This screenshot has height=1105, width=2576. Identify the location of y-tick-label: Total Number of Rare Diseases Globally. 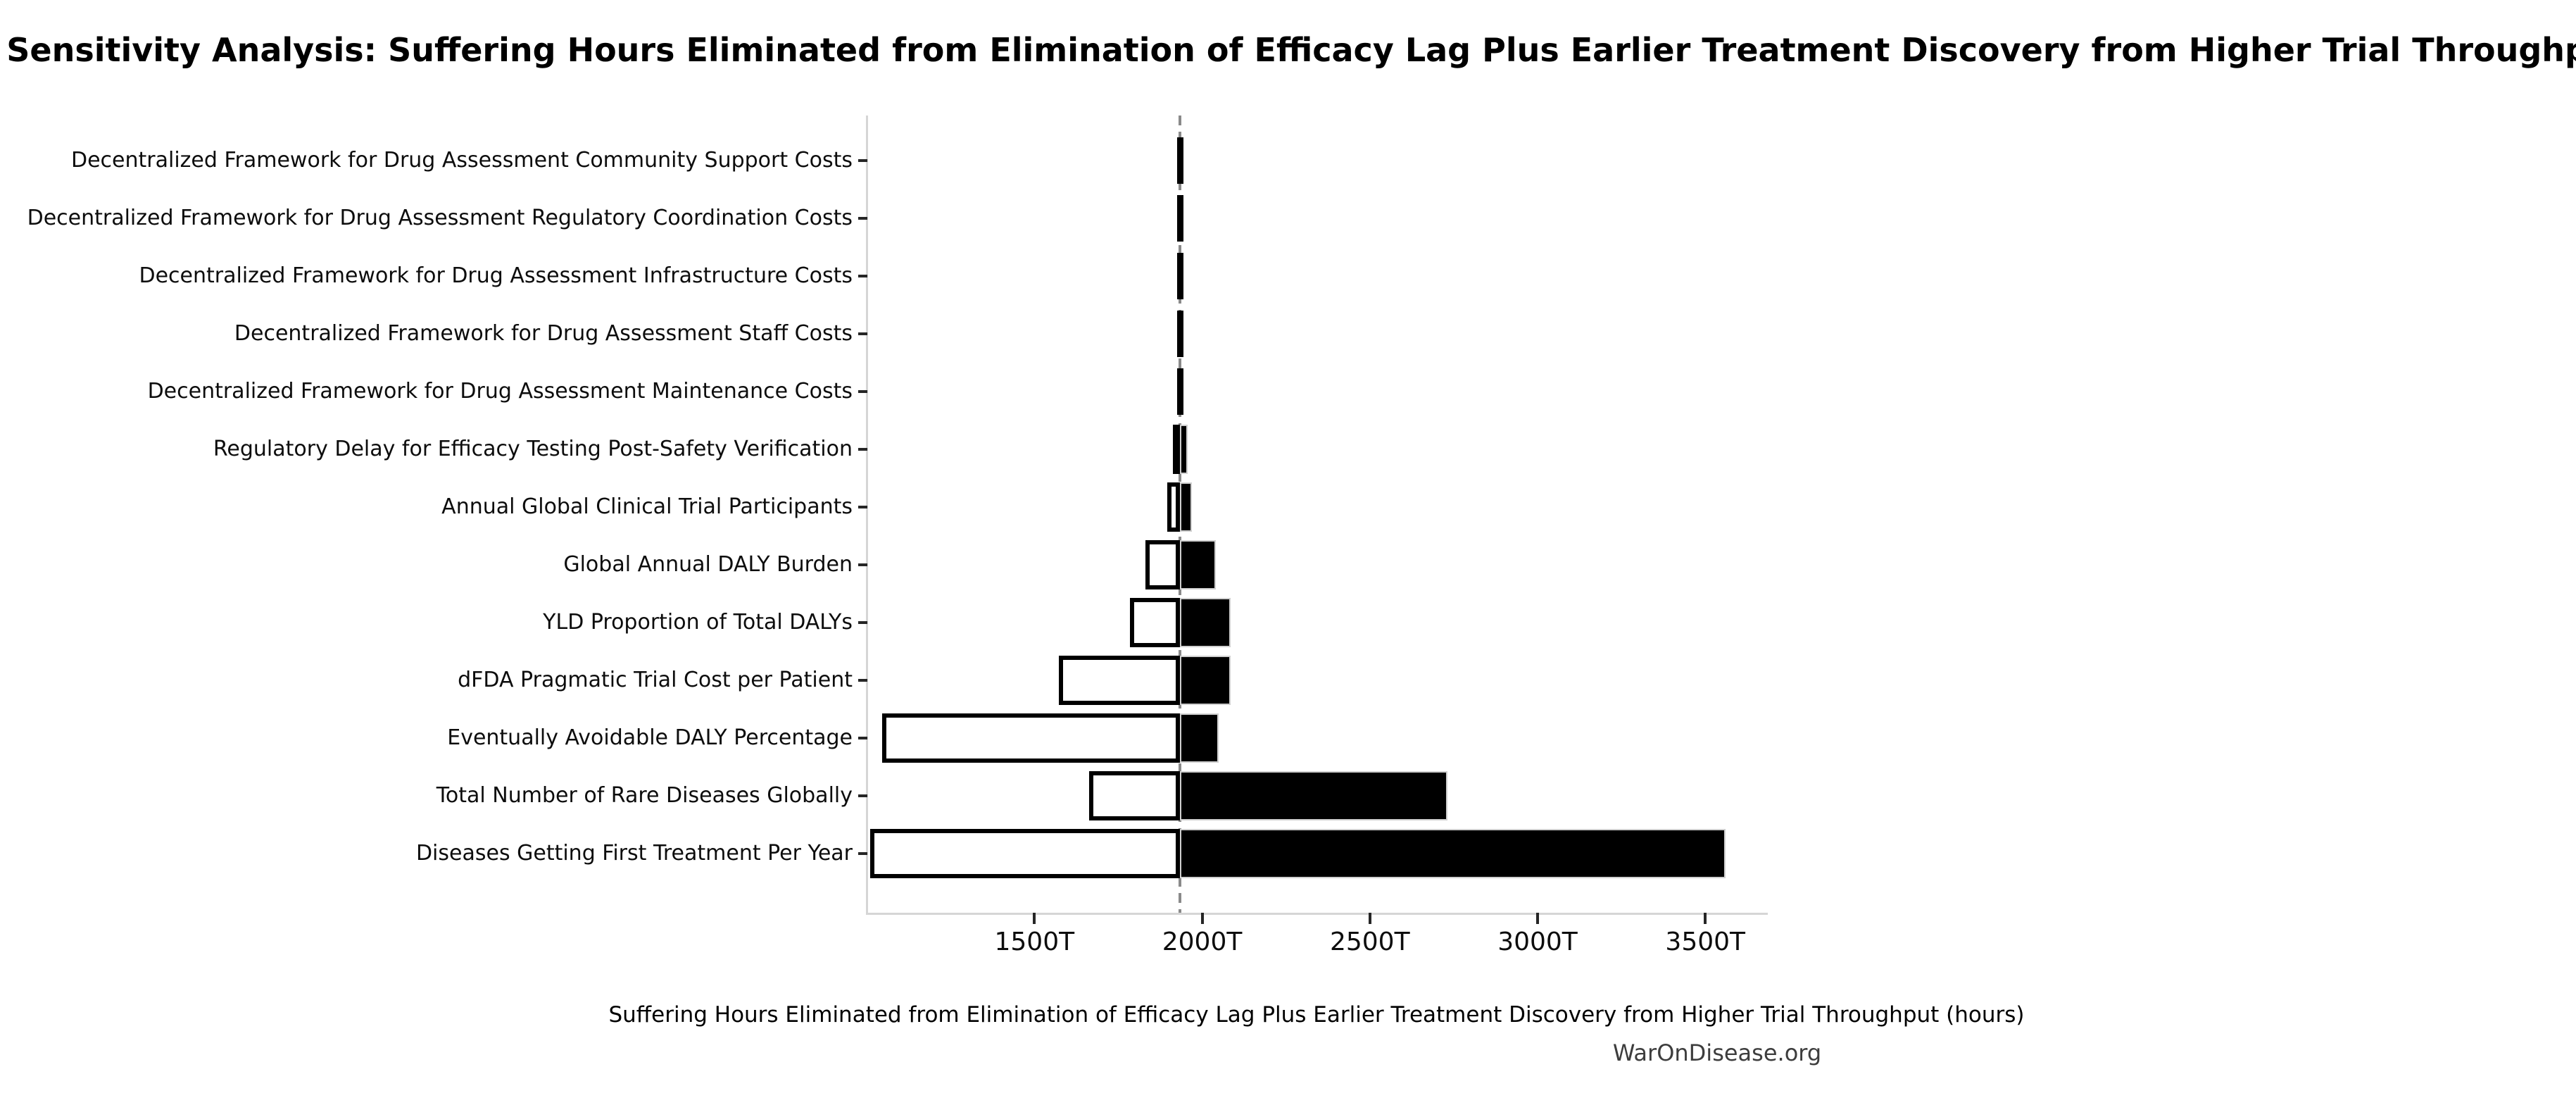
(645, 795).